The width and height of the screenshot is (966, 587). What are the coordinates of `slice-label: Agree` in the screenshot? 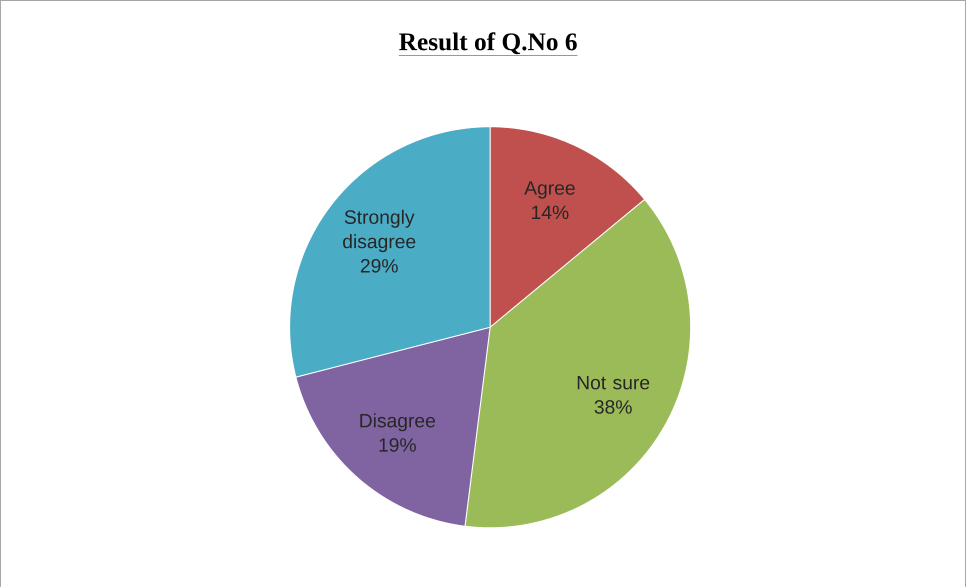 It's located at (549, 189).